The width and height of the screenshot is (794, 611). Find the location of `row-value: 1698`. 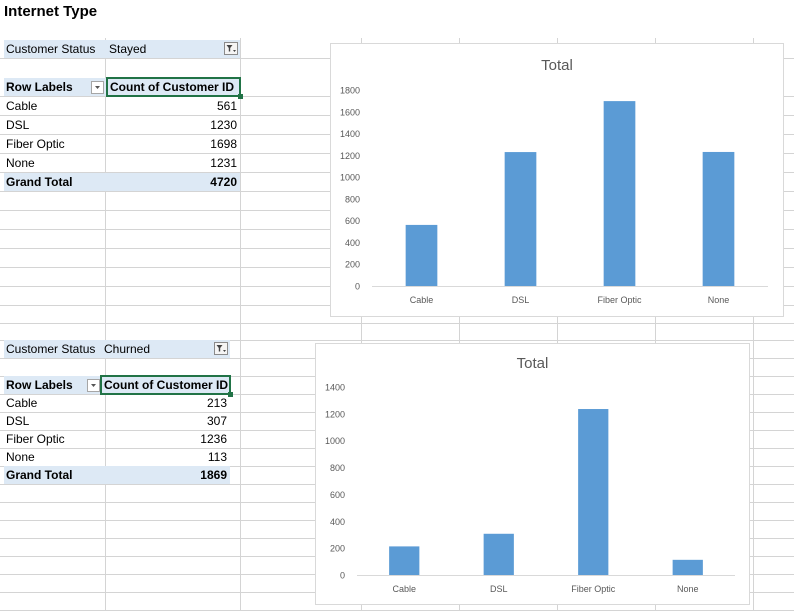

row-value: 1698 is located at coordinates (223, 144).